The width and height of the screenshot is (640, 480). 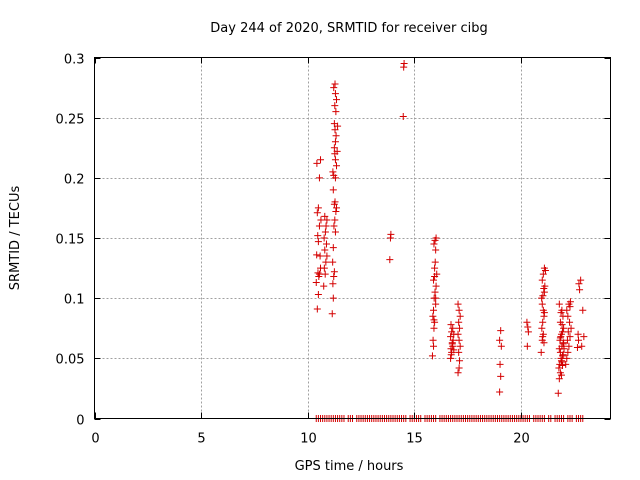 I want to click on x-tick-label: 5, so click(x=201, y=439).